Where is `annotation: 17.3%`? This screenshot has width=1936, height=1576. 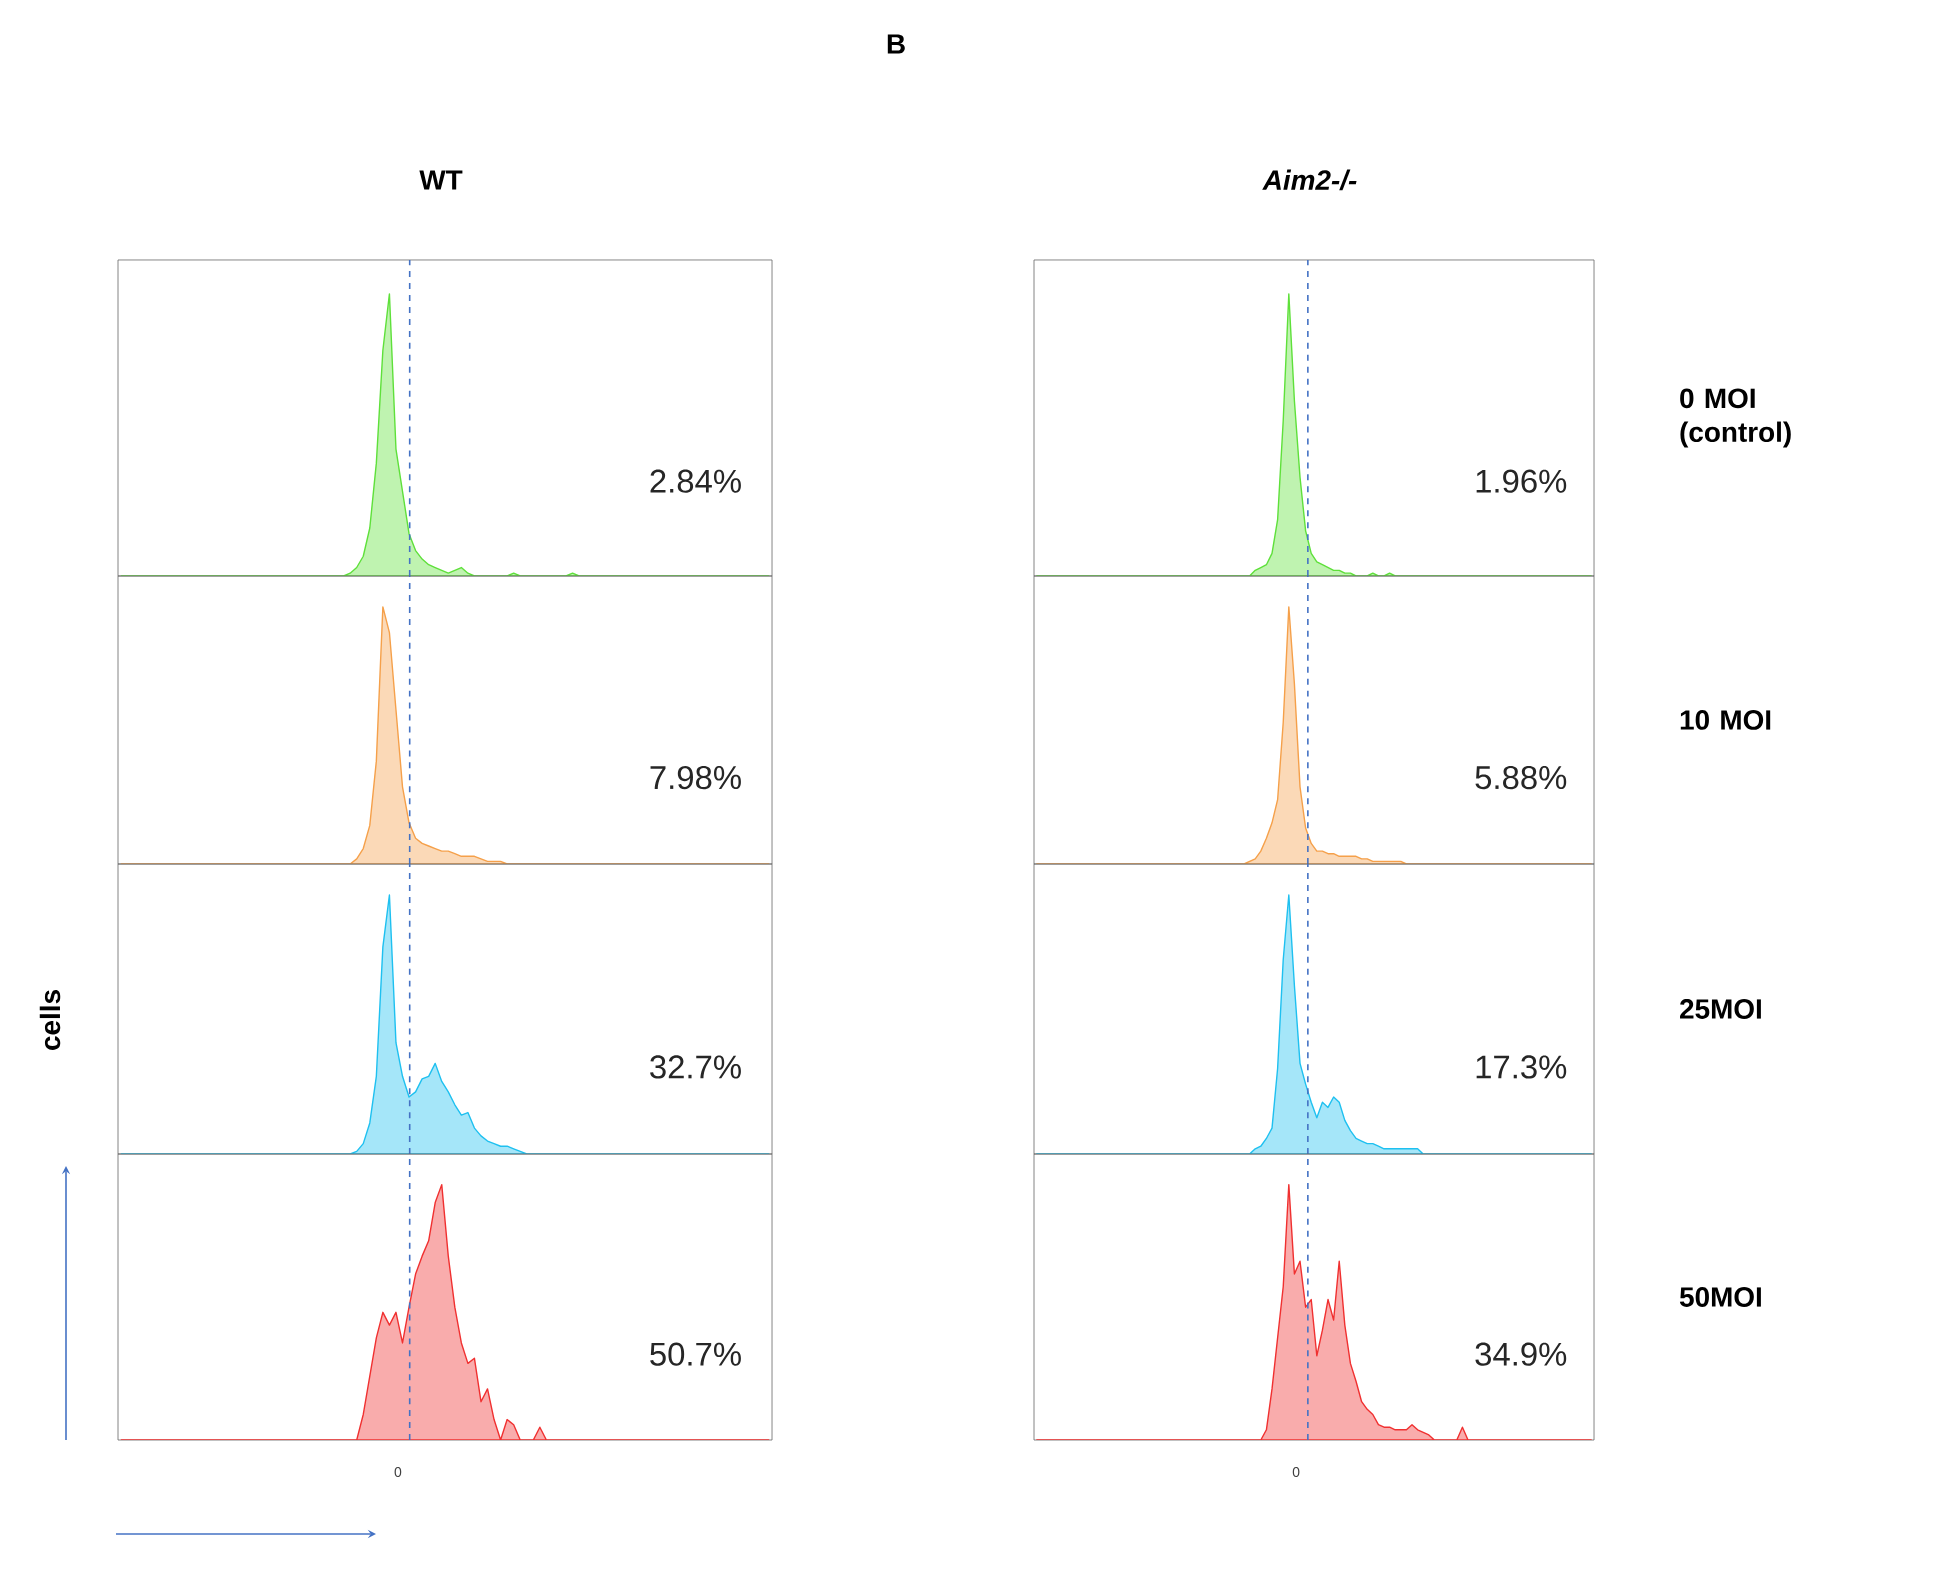
annotation: 17.3% is located at coordinates (1521, 1067).